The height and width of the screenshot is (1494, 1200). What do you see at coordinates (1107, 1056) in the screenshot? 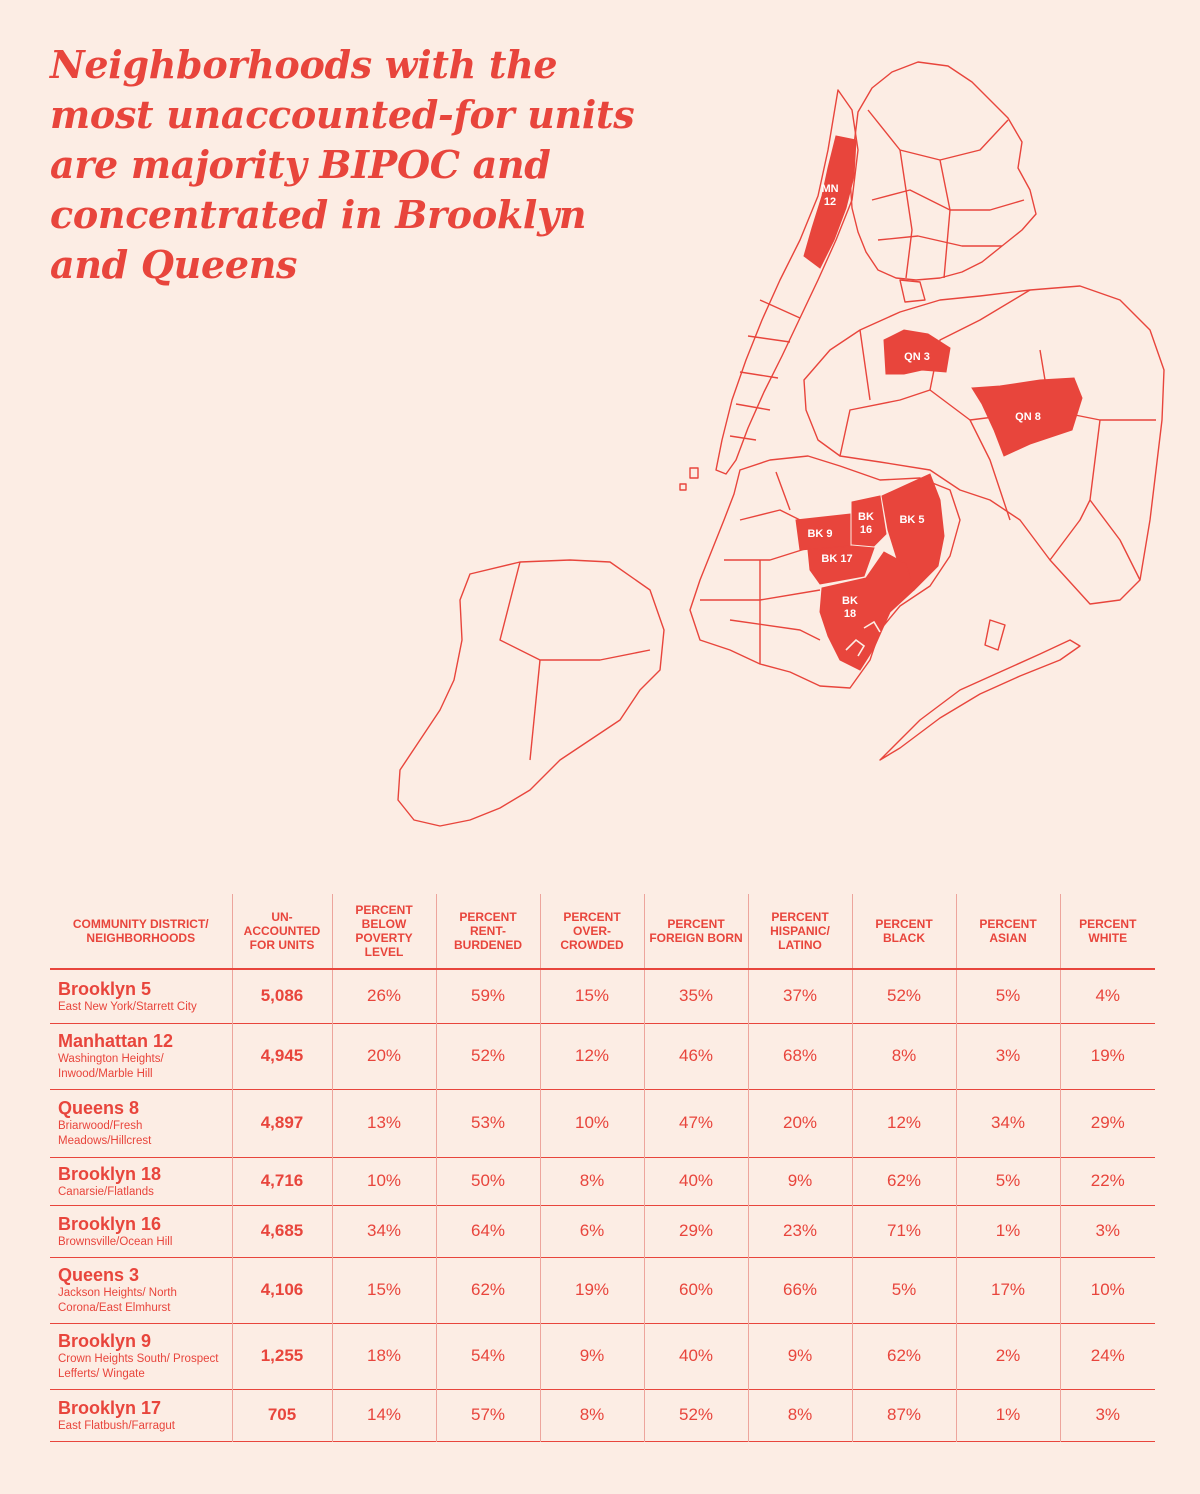
I see `cell-white: 19%` at bounding box center [1107, 1056].